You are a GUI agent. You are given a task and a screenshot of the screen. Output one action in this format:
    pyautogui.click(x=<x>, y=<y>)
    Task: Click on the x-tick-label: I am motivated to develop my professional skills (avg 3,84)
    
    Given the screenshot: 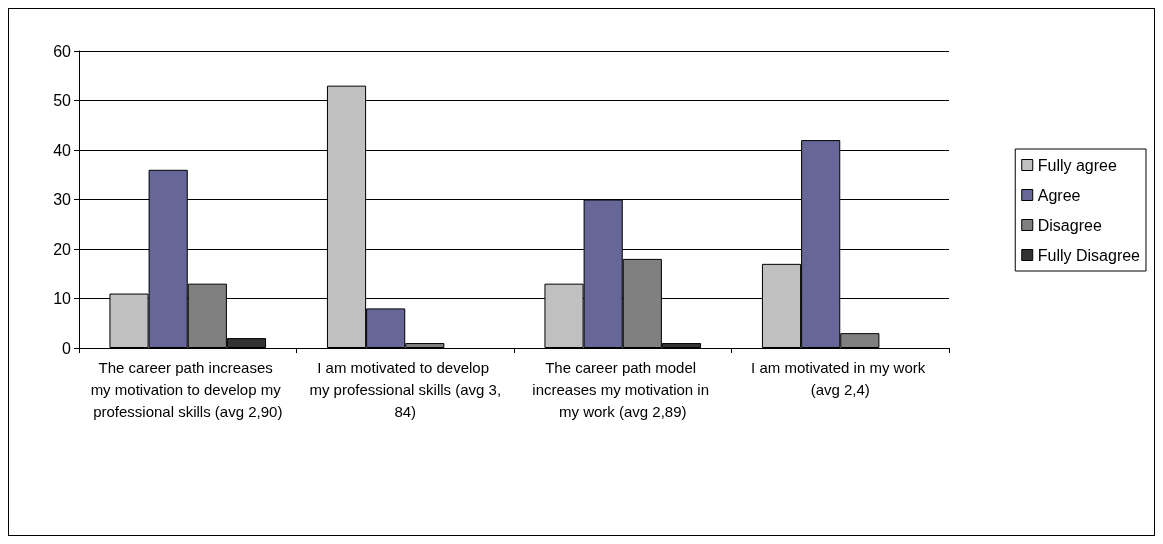 What is the action you would take?
    pyautogui.click(x=405, y=389)
    